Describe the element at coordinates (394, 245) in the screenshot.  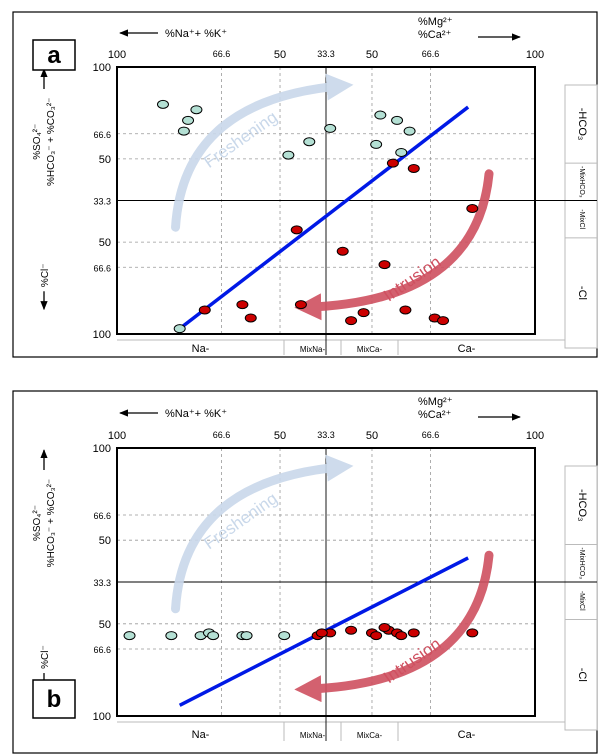
I see `intrusion-arrow` at that location.